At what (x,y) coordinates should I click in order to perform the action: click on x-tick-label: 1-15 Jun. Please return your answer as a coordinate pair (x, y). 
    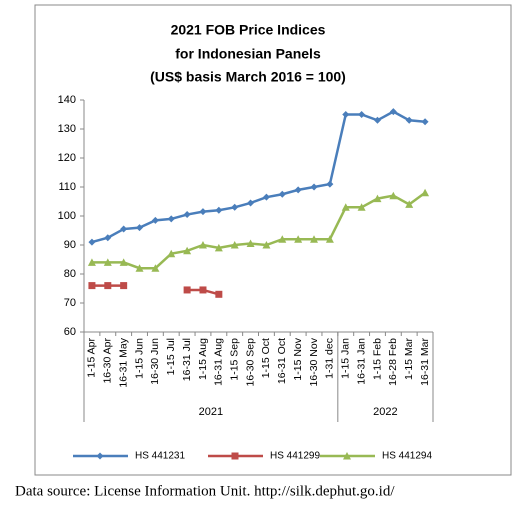
    Looking at the image, I should click on (139, 358).